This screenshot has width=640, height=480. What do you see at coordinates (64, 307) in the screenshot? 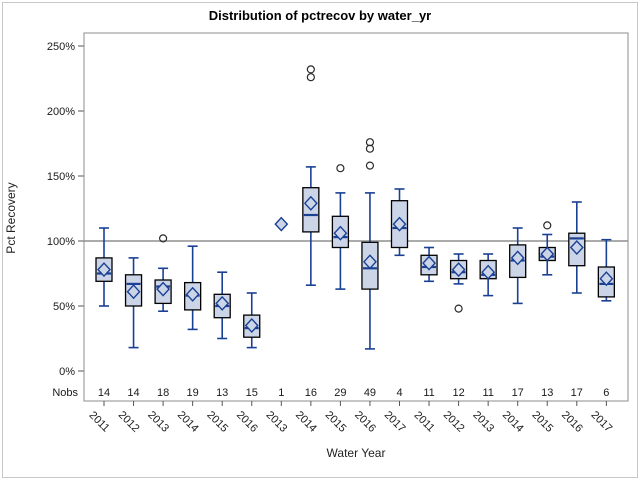
I see `y-tick-label: 50%` at bounding box center [64, 307].